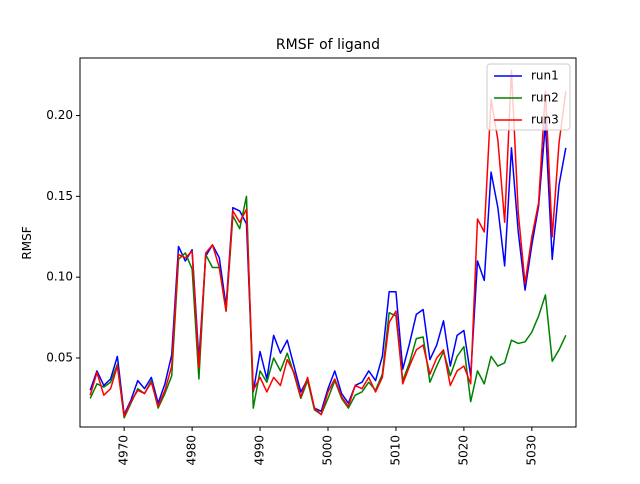 The image size is (640, 484). What do you see at coordinates (124, 450) in the screenshot?
I see `x-tick-label: 4970` at bounding box center [124, 450].